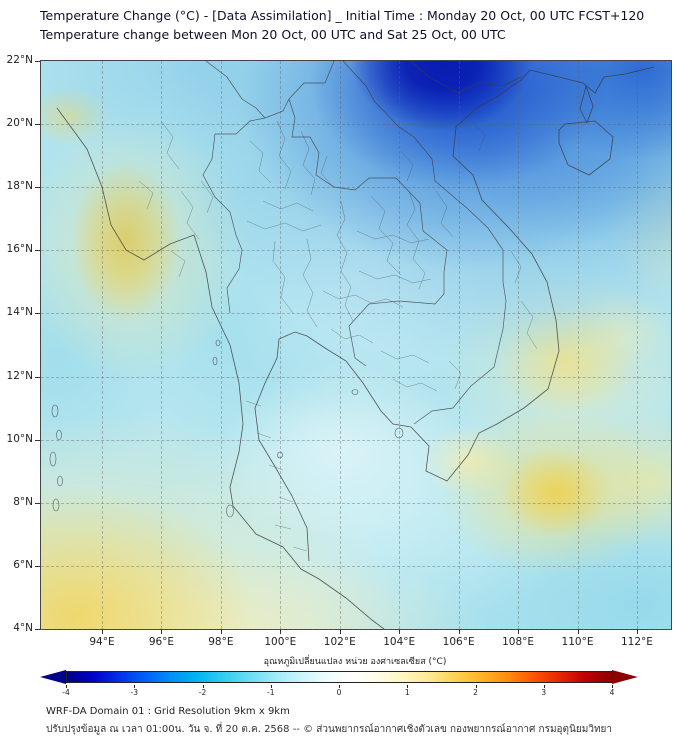 The height and width of the screenshot is (756, 676). Describe the element at coordinates (66, 692) in the screenshot. I see `colorbar-tick-label: -4` at that location.